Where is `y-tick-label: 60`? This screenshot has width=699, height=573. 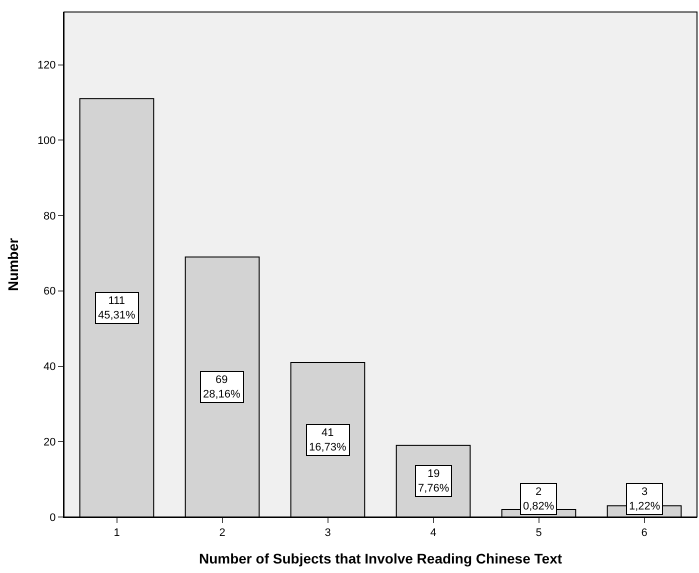
y-tick-label: 60 is located at coordinates (50, 292).